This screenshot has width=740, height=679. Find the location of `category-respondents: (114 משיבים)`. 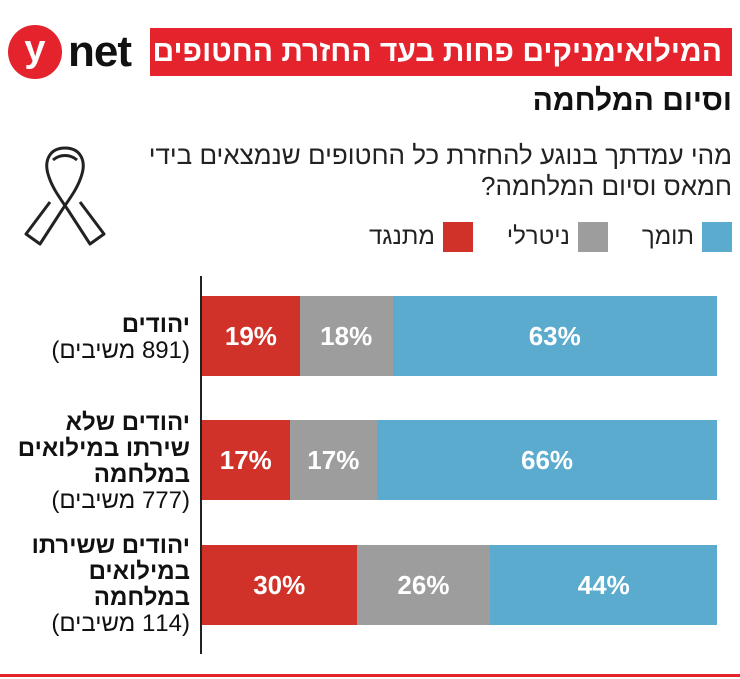

category-respondents: (114 משיבים) is located at coordinates (120, 623).